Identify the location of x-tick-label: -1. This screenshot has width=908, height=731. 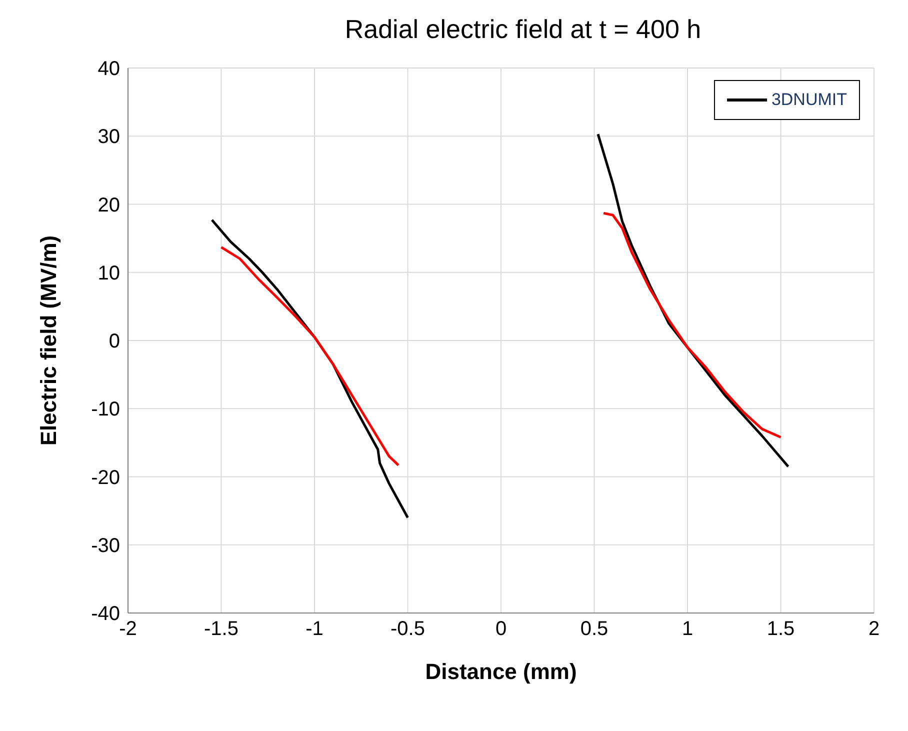
(315, 629).